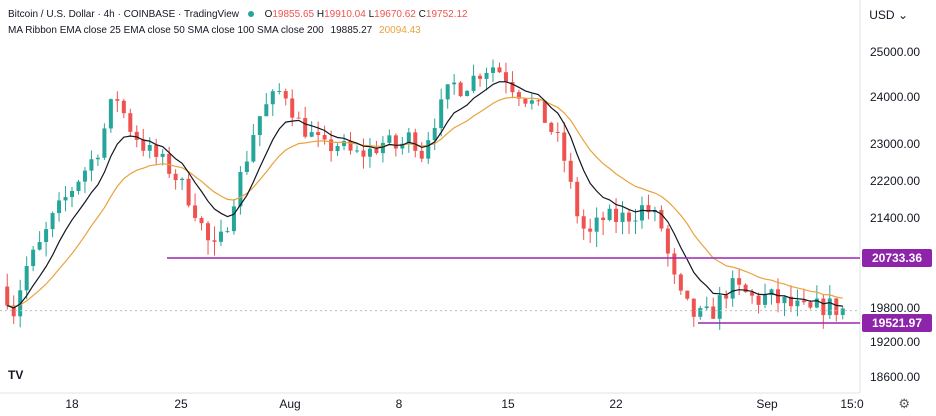 The height and width of the screenshot is (416, 936). Describe the element at coordinates (888, 15) in the screenshot. I see `currency-selector: USD ⌄` at that location.